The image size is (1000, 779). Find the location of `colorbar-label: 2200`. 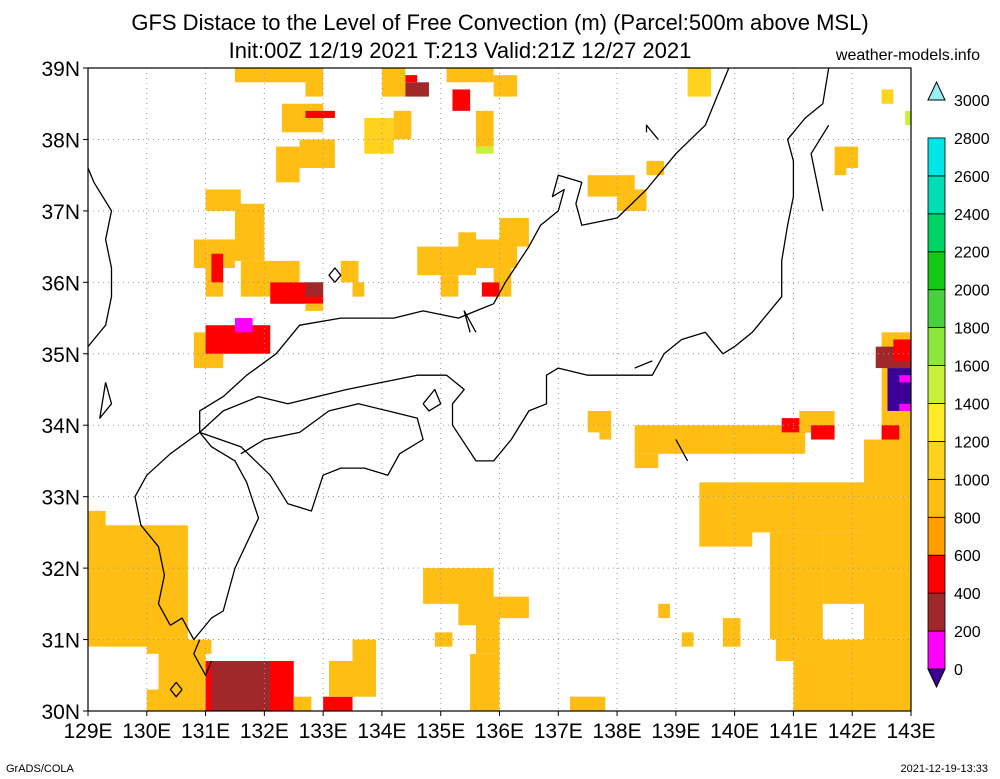

colorbar-label: 2200 is located at coordinates (972, 253).